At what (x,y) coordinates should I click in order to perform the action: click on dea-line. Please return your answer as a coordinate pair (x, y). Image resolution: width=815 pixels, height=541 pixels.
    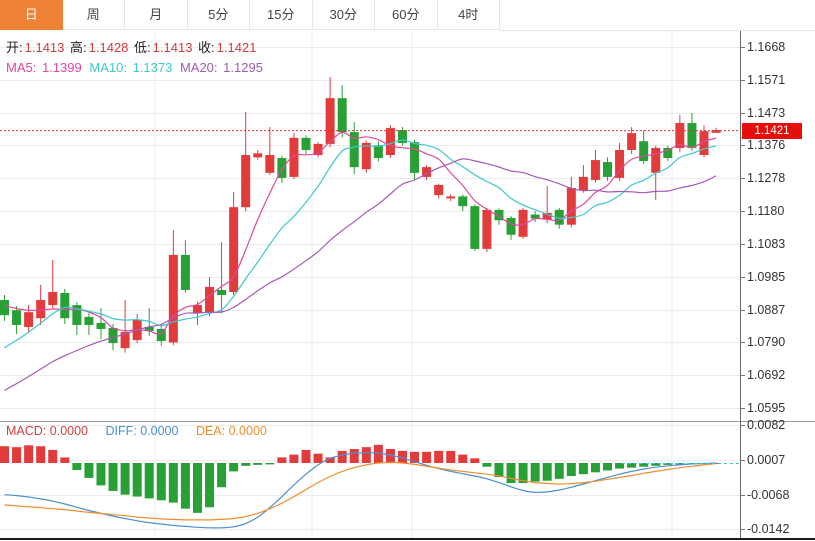
    Looking at the image, I should click on (360, 491).